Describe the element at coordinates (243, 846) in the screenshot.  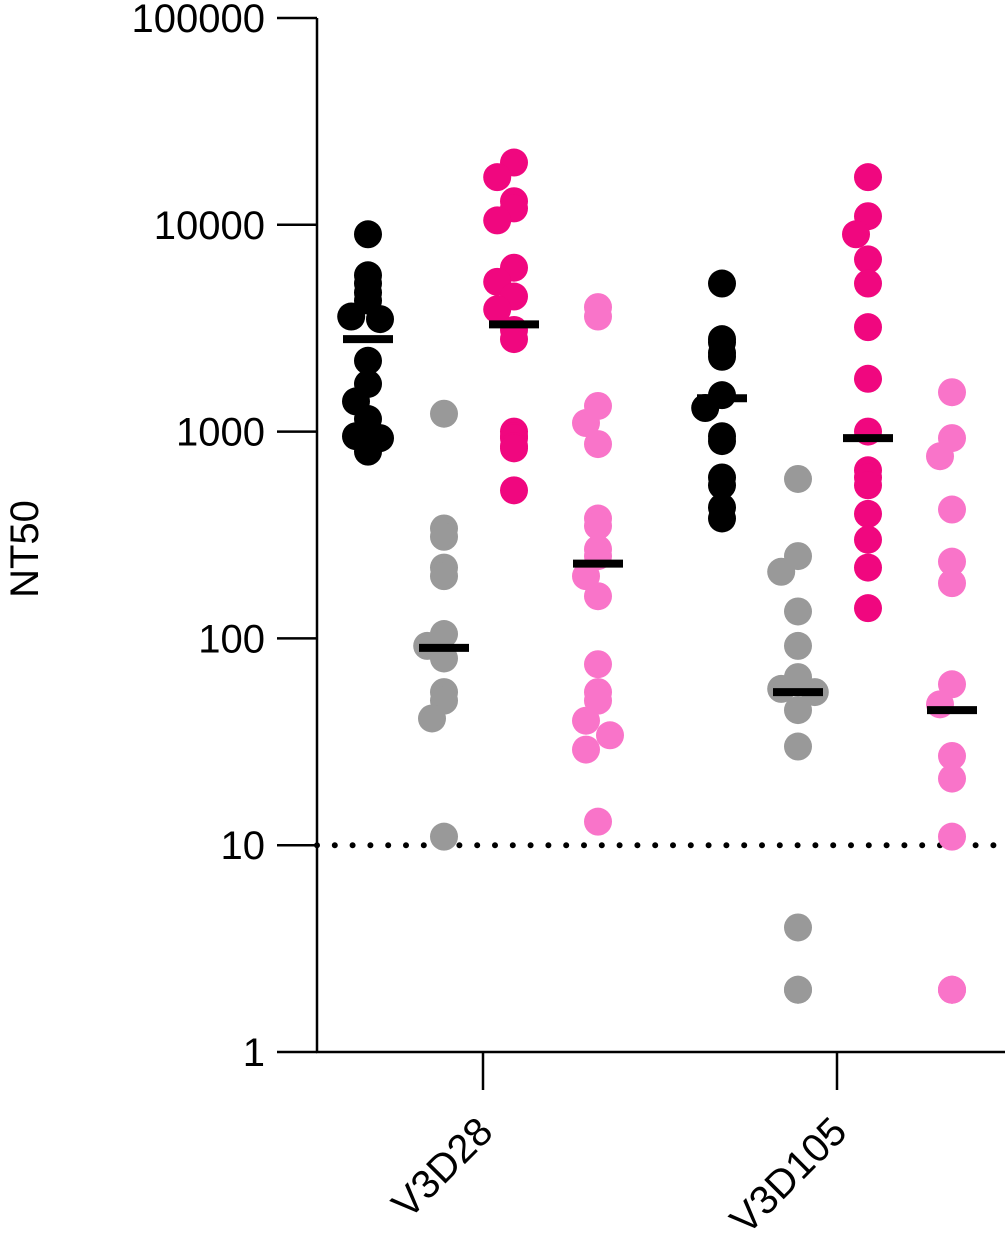
I see `y-tick-label: 10` at that location.